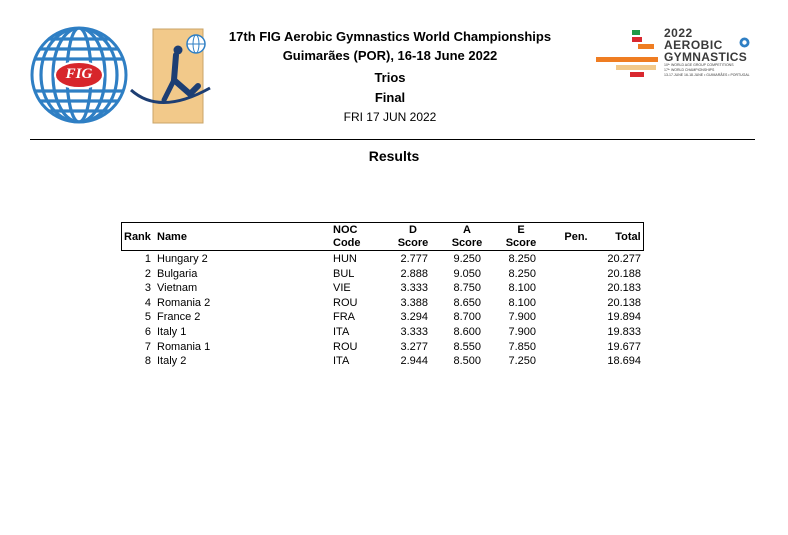  I want to click on col-header-d: D, so click(413, 230).